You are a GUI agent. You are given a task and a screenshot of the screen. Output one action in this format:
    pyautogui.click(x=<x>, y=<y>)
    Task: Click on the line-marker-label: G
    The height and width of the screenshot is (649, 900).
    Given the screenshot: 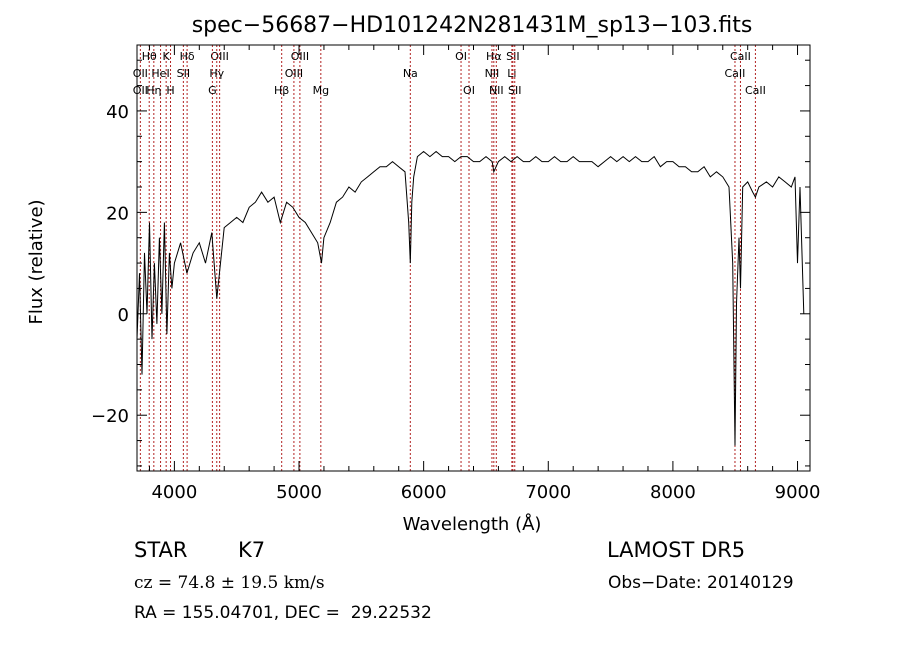 What is the action you would take?
    pyautogui.click(x=212, y=90)
    